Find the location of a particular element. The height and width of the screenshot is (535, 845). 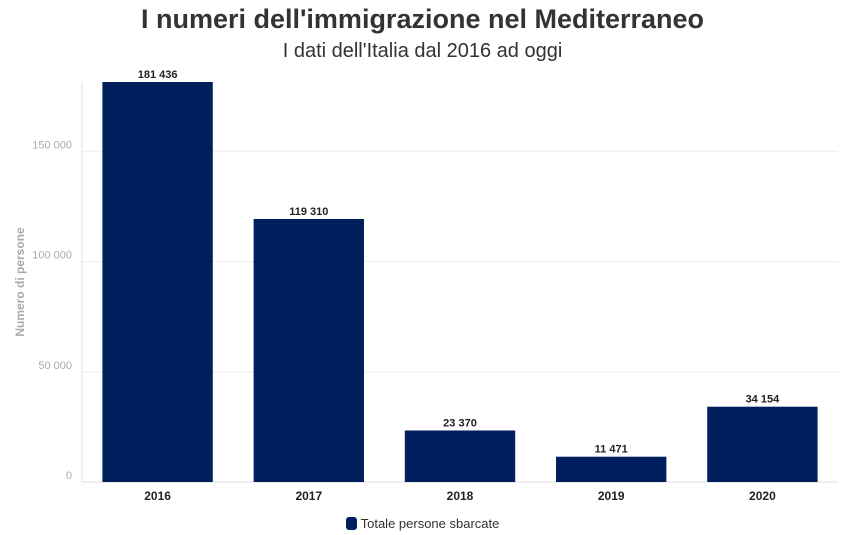

x-tick-label: 2016 is located at coordinates (157, 496).